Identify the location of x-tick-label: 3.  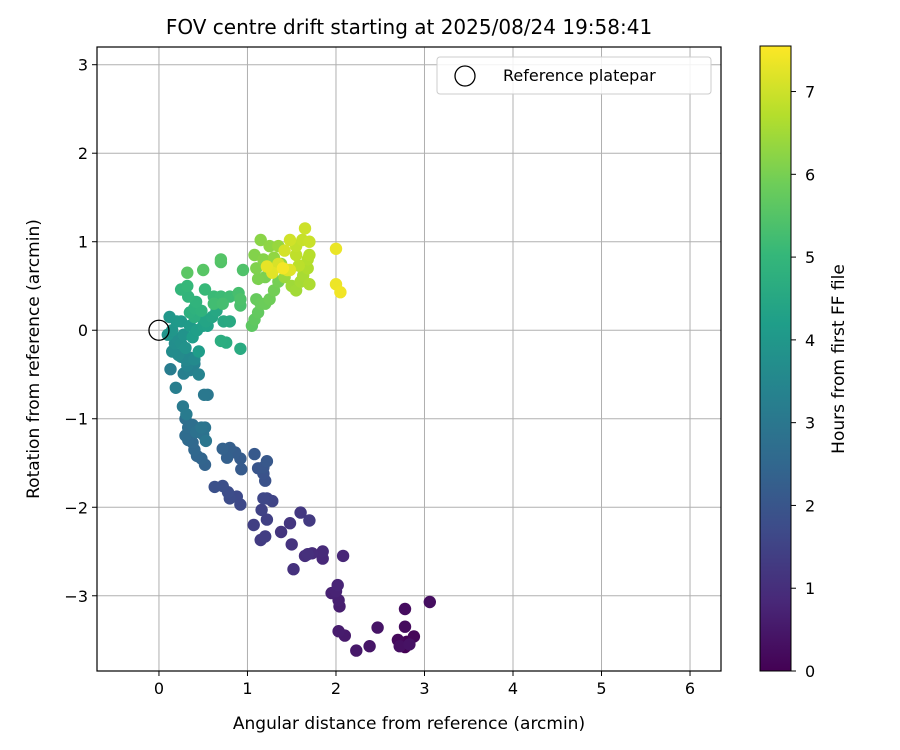
(424, 688).